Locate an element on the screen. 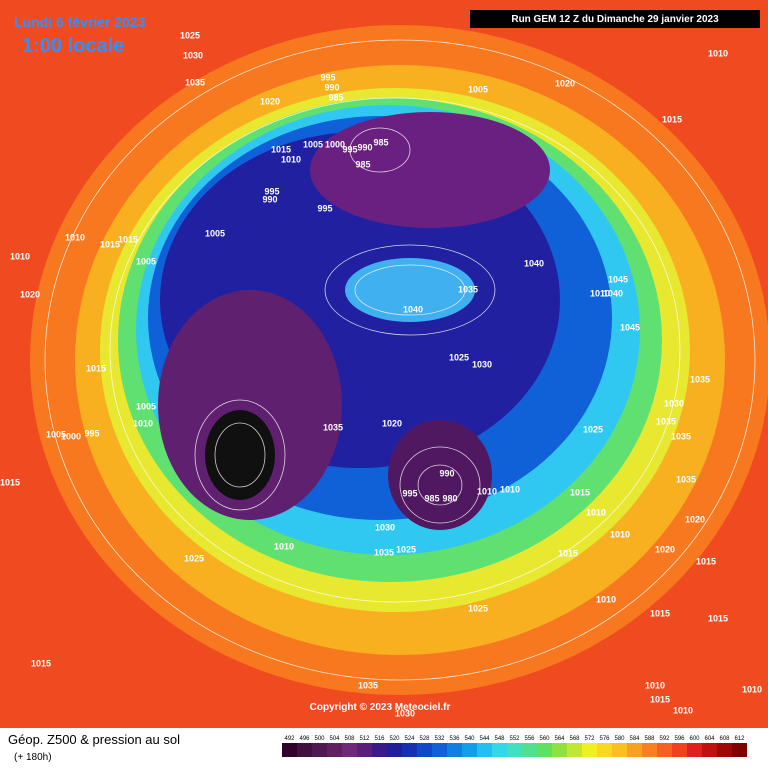  colorbar-label: 552 is located at coordinates (514, 739).